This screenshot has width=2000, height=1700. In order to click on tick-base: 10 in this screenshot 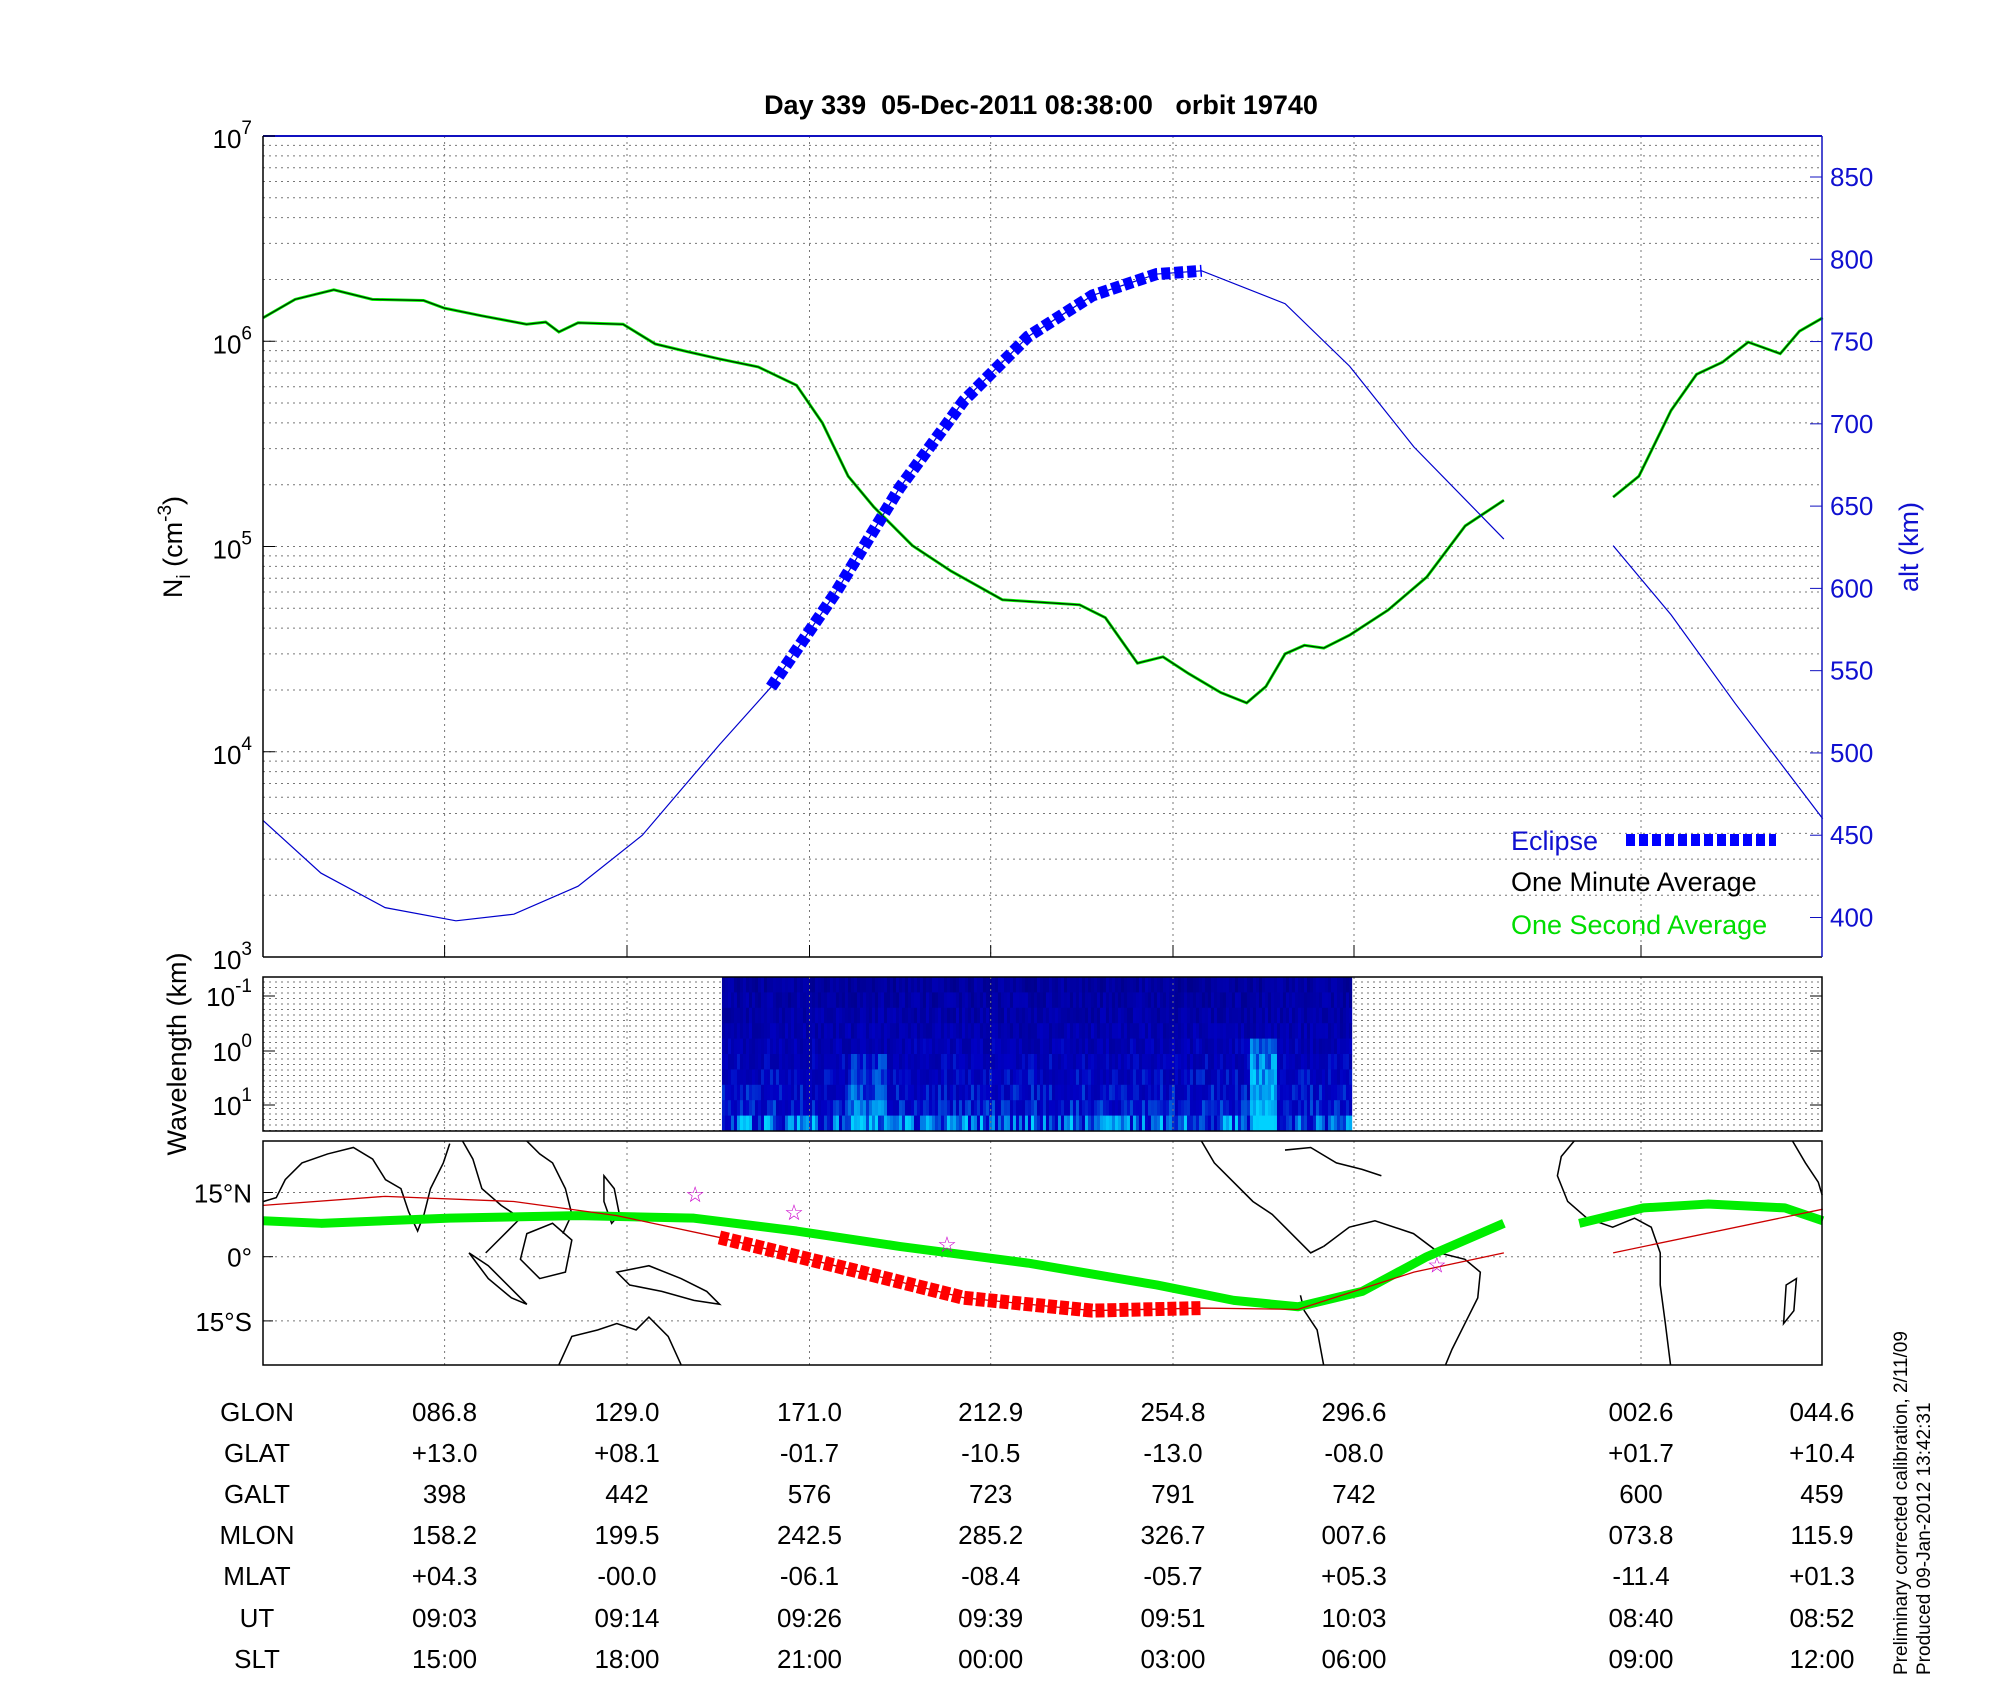, I will do `click(227, 1106)`.